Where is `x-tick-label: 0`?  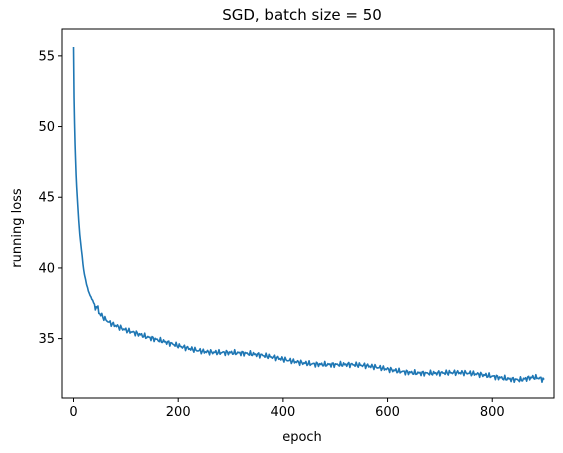 x-tick-label: 0 is located at coordinates (73, 412).